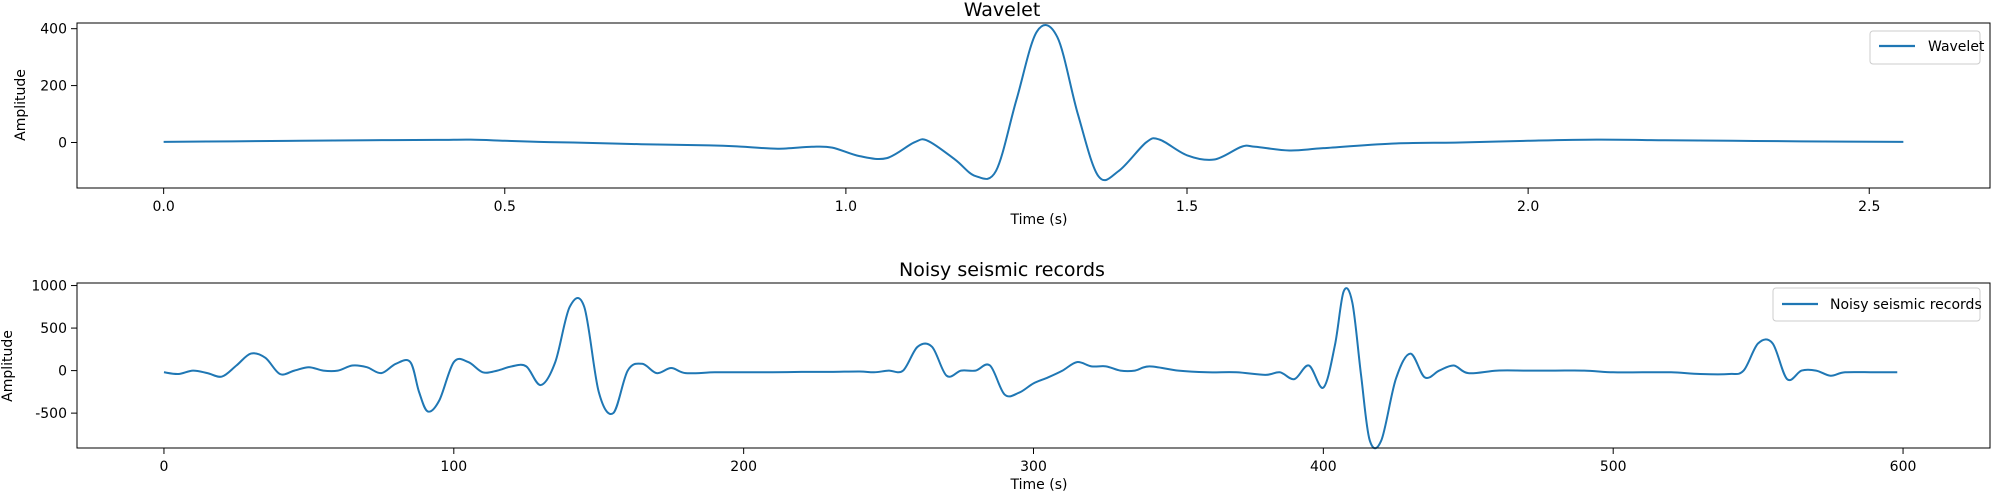 The height and width of the screenshot is (494, 2000). Describe the element at coordinates (164, 207) in the screenshot. I see `wavelet-xtick-label: 0.0` at that location.